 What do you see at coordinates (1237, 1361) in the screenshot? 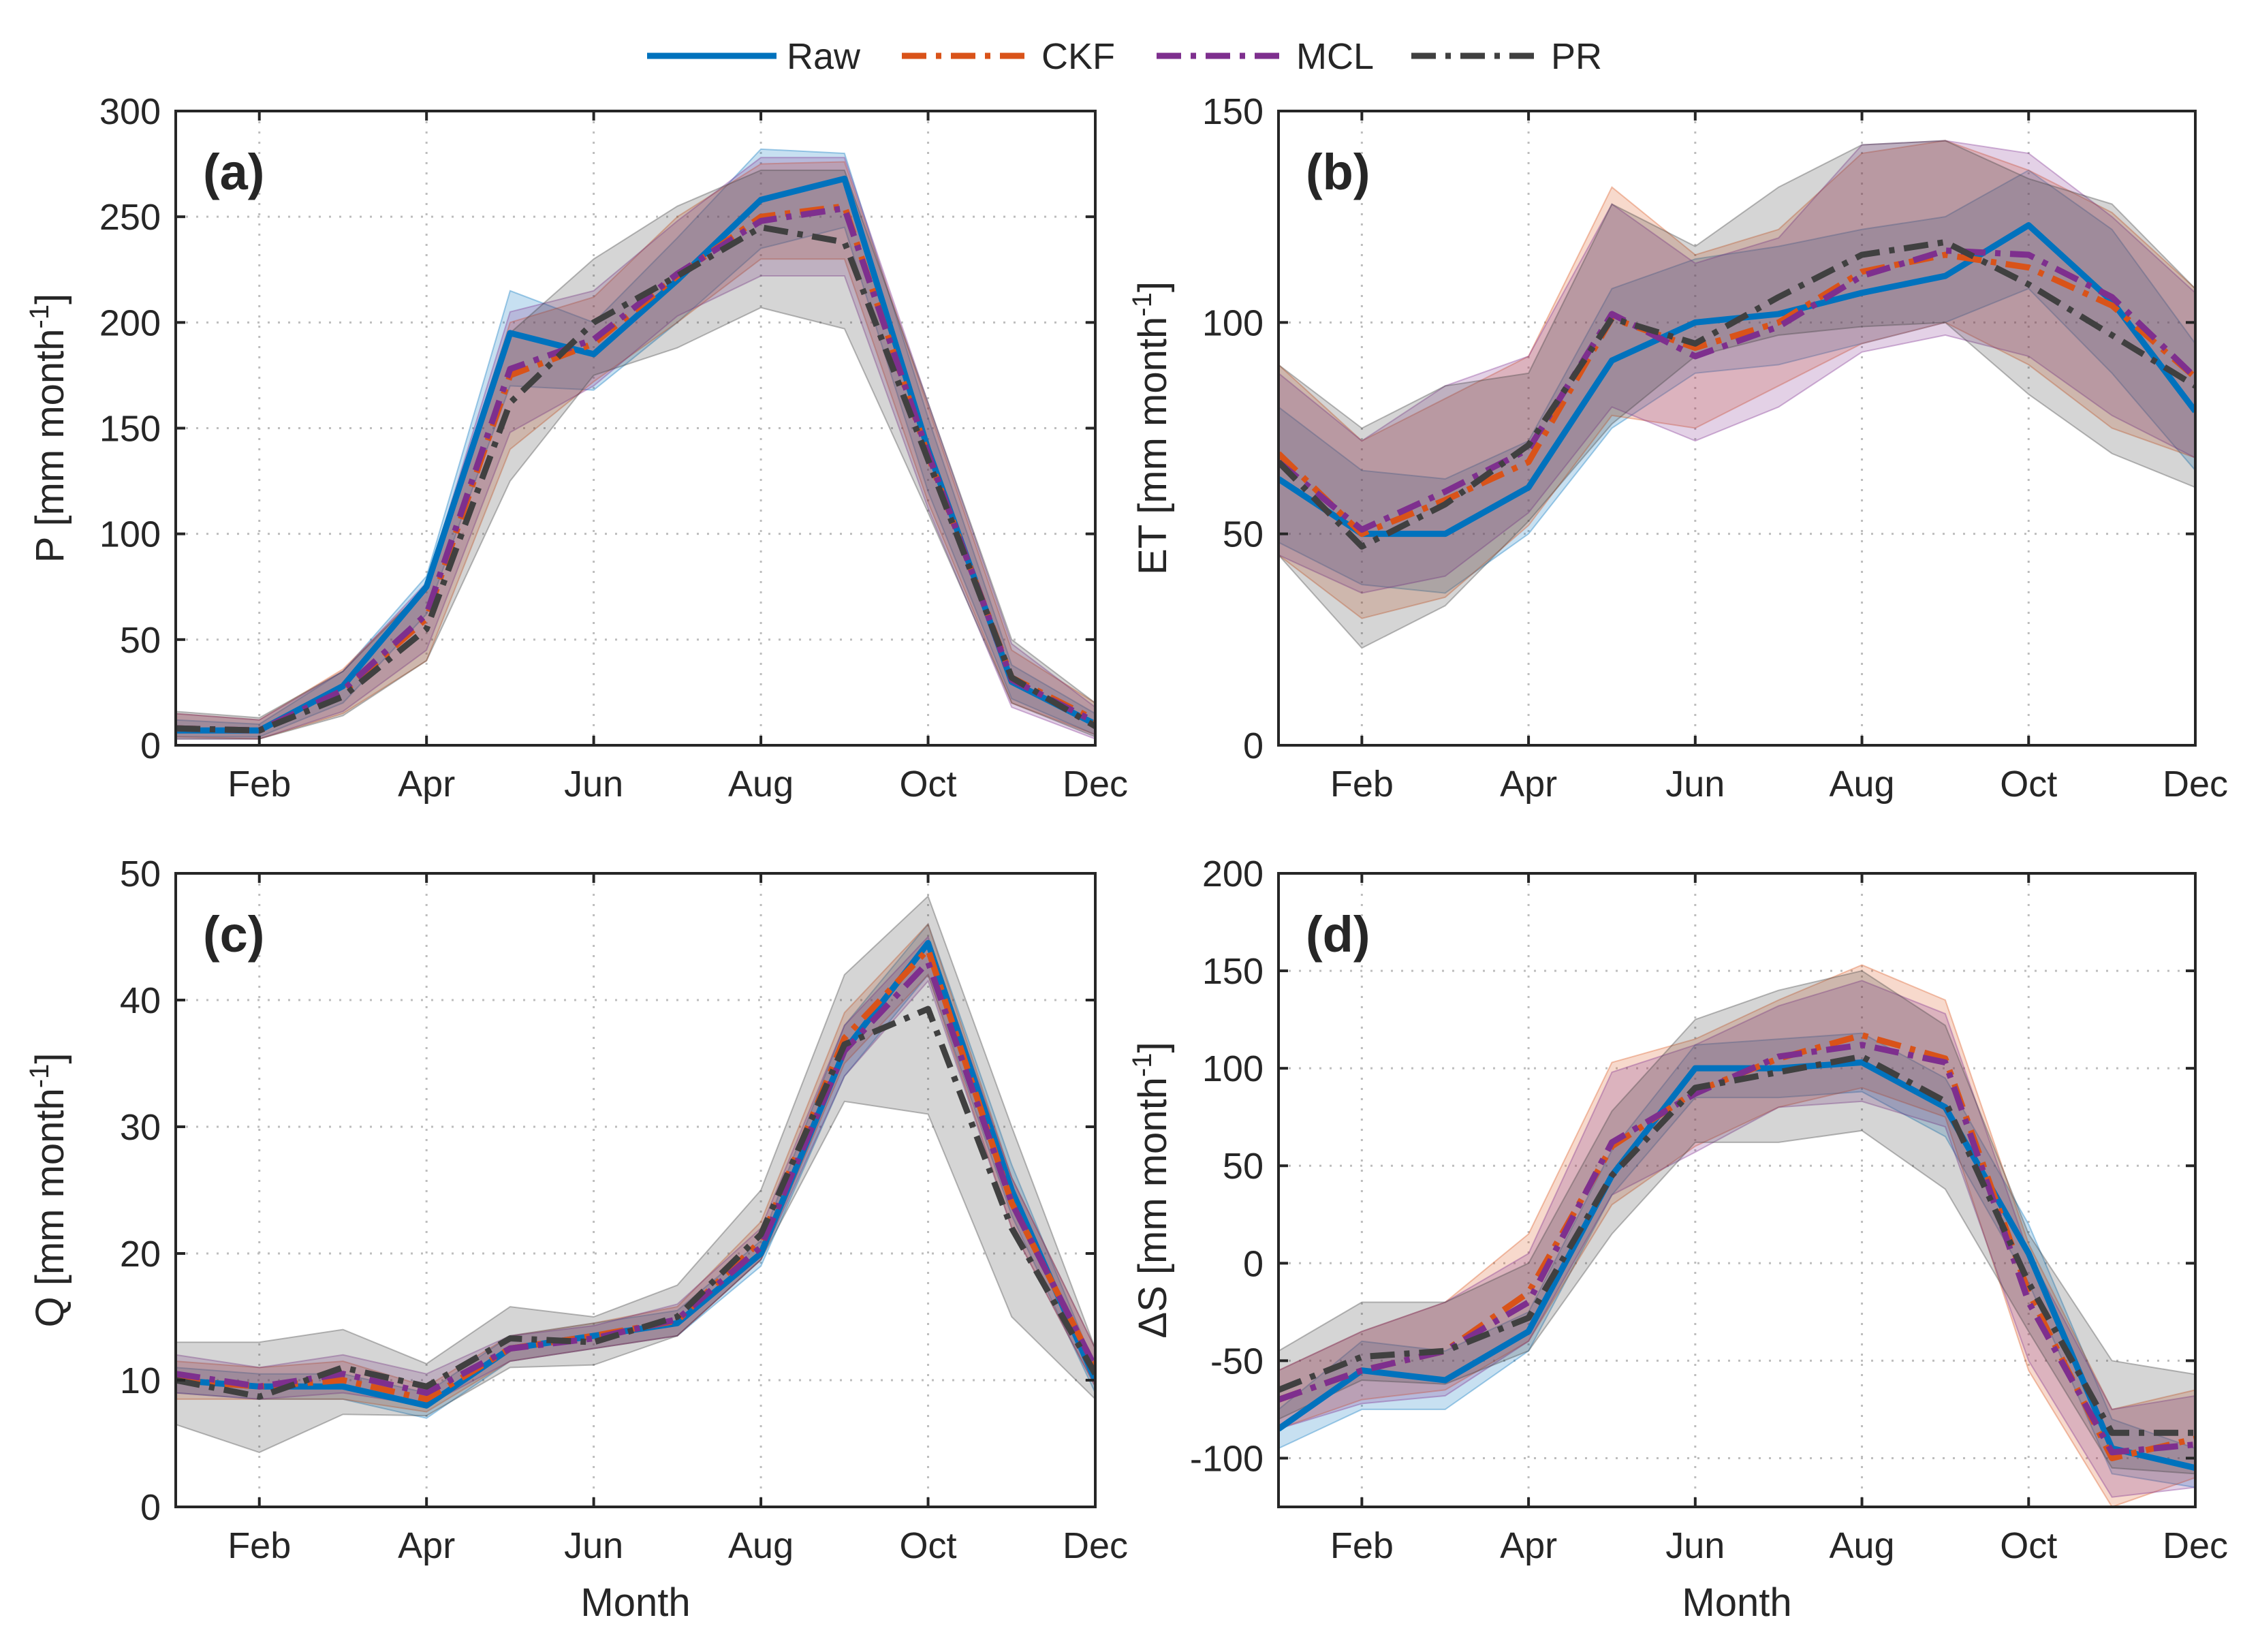
I see `y-tick-label: -50` at bounding box center [1237, 1361].